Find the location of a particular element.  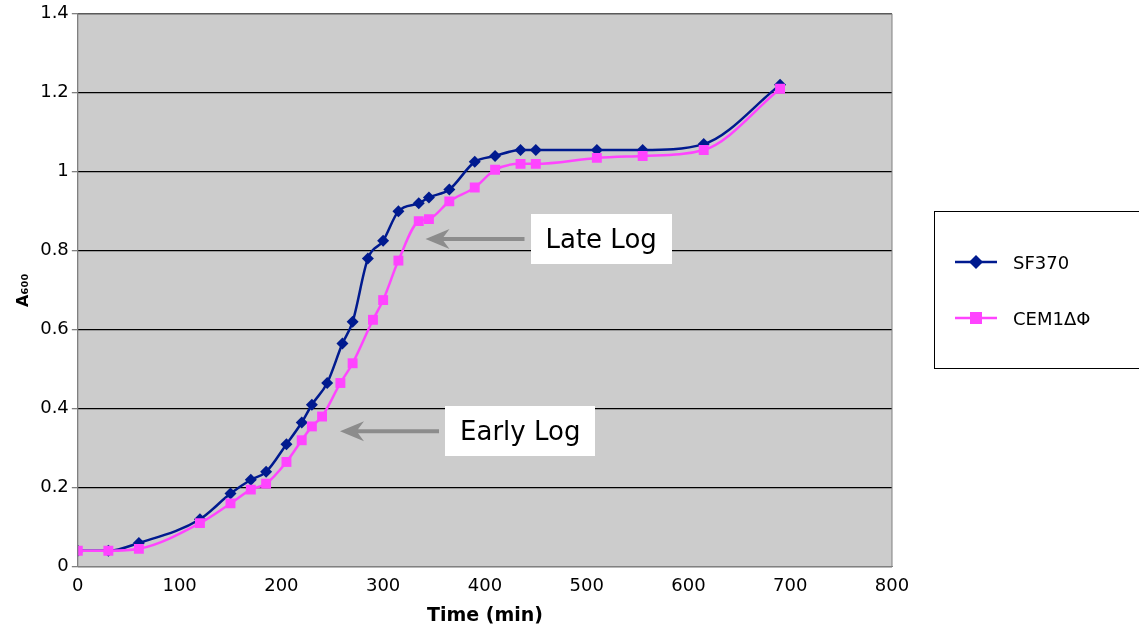

y-tick-label: 0.6 is located at coordinates (54, 328).